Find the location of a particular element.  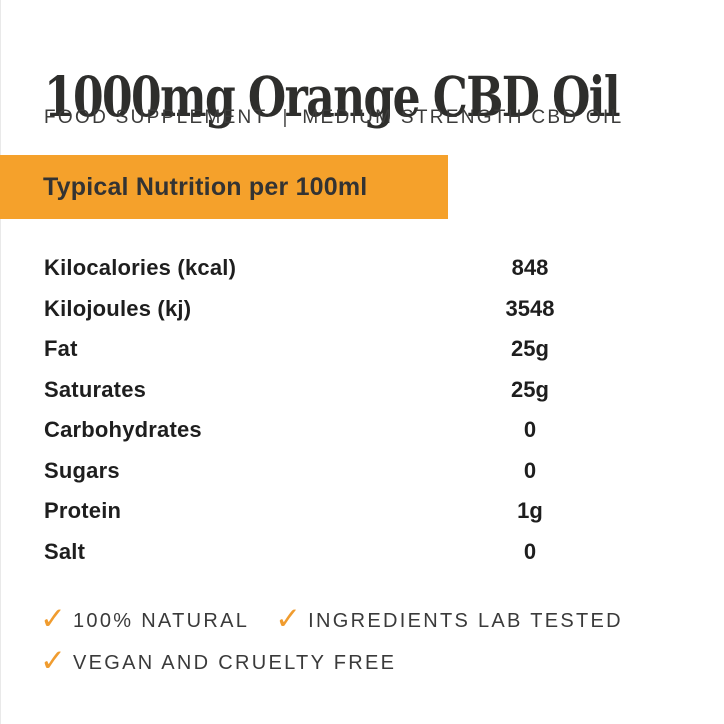

table-row: Saturates 25g is located at coordinates (362, 390).